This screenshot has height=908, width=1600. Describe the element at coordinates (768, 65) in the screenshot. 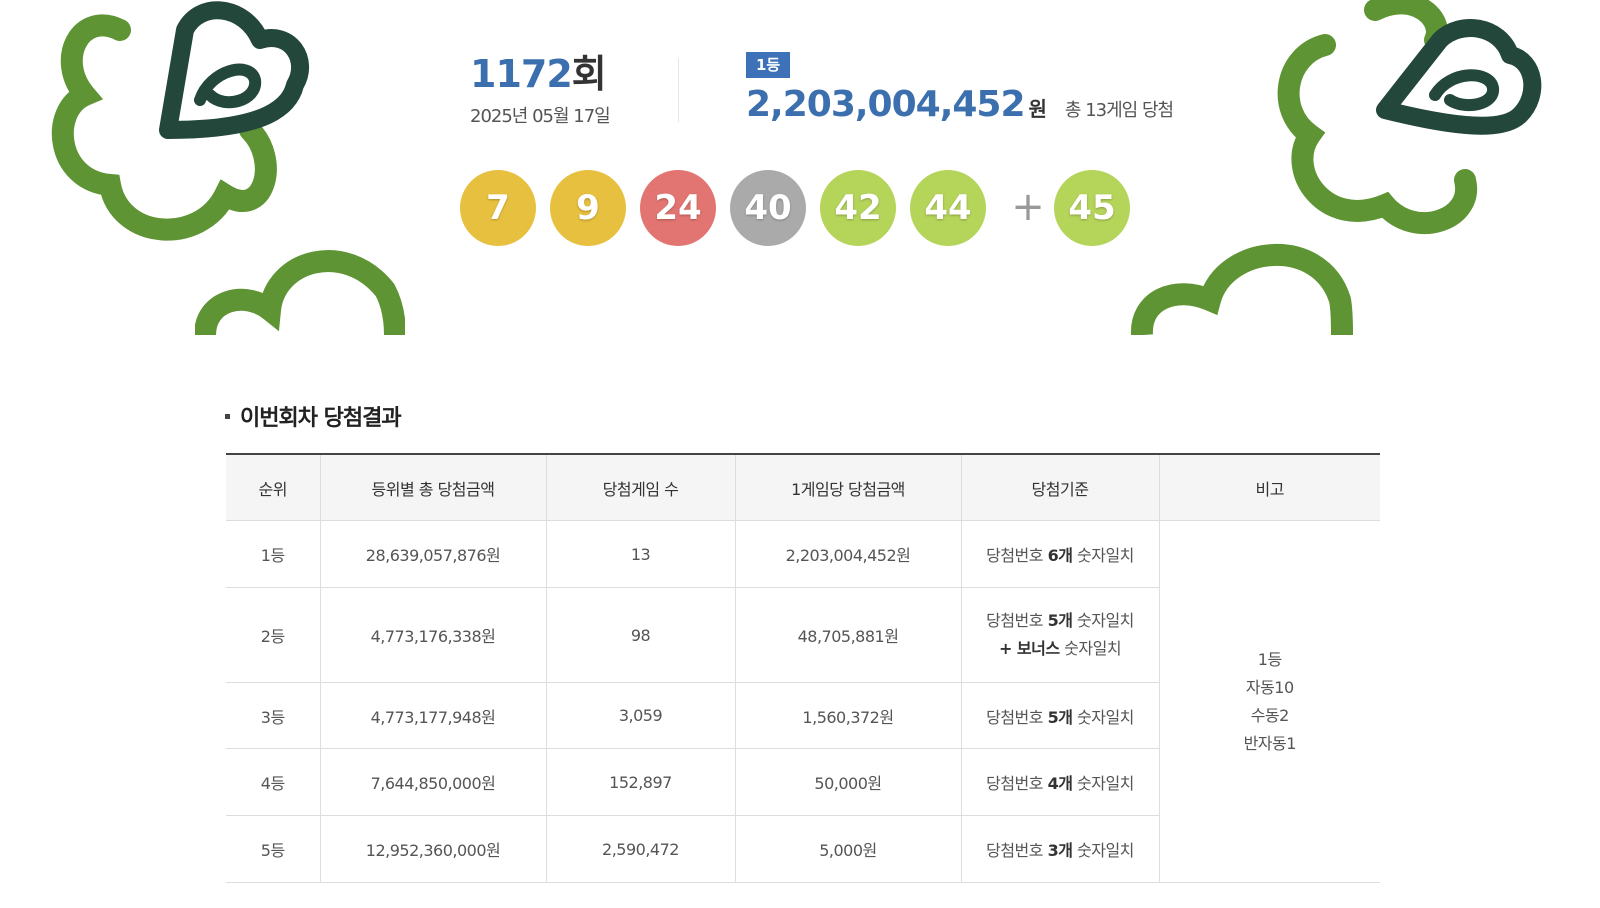

I see `rank-badge: 1등` at that location.